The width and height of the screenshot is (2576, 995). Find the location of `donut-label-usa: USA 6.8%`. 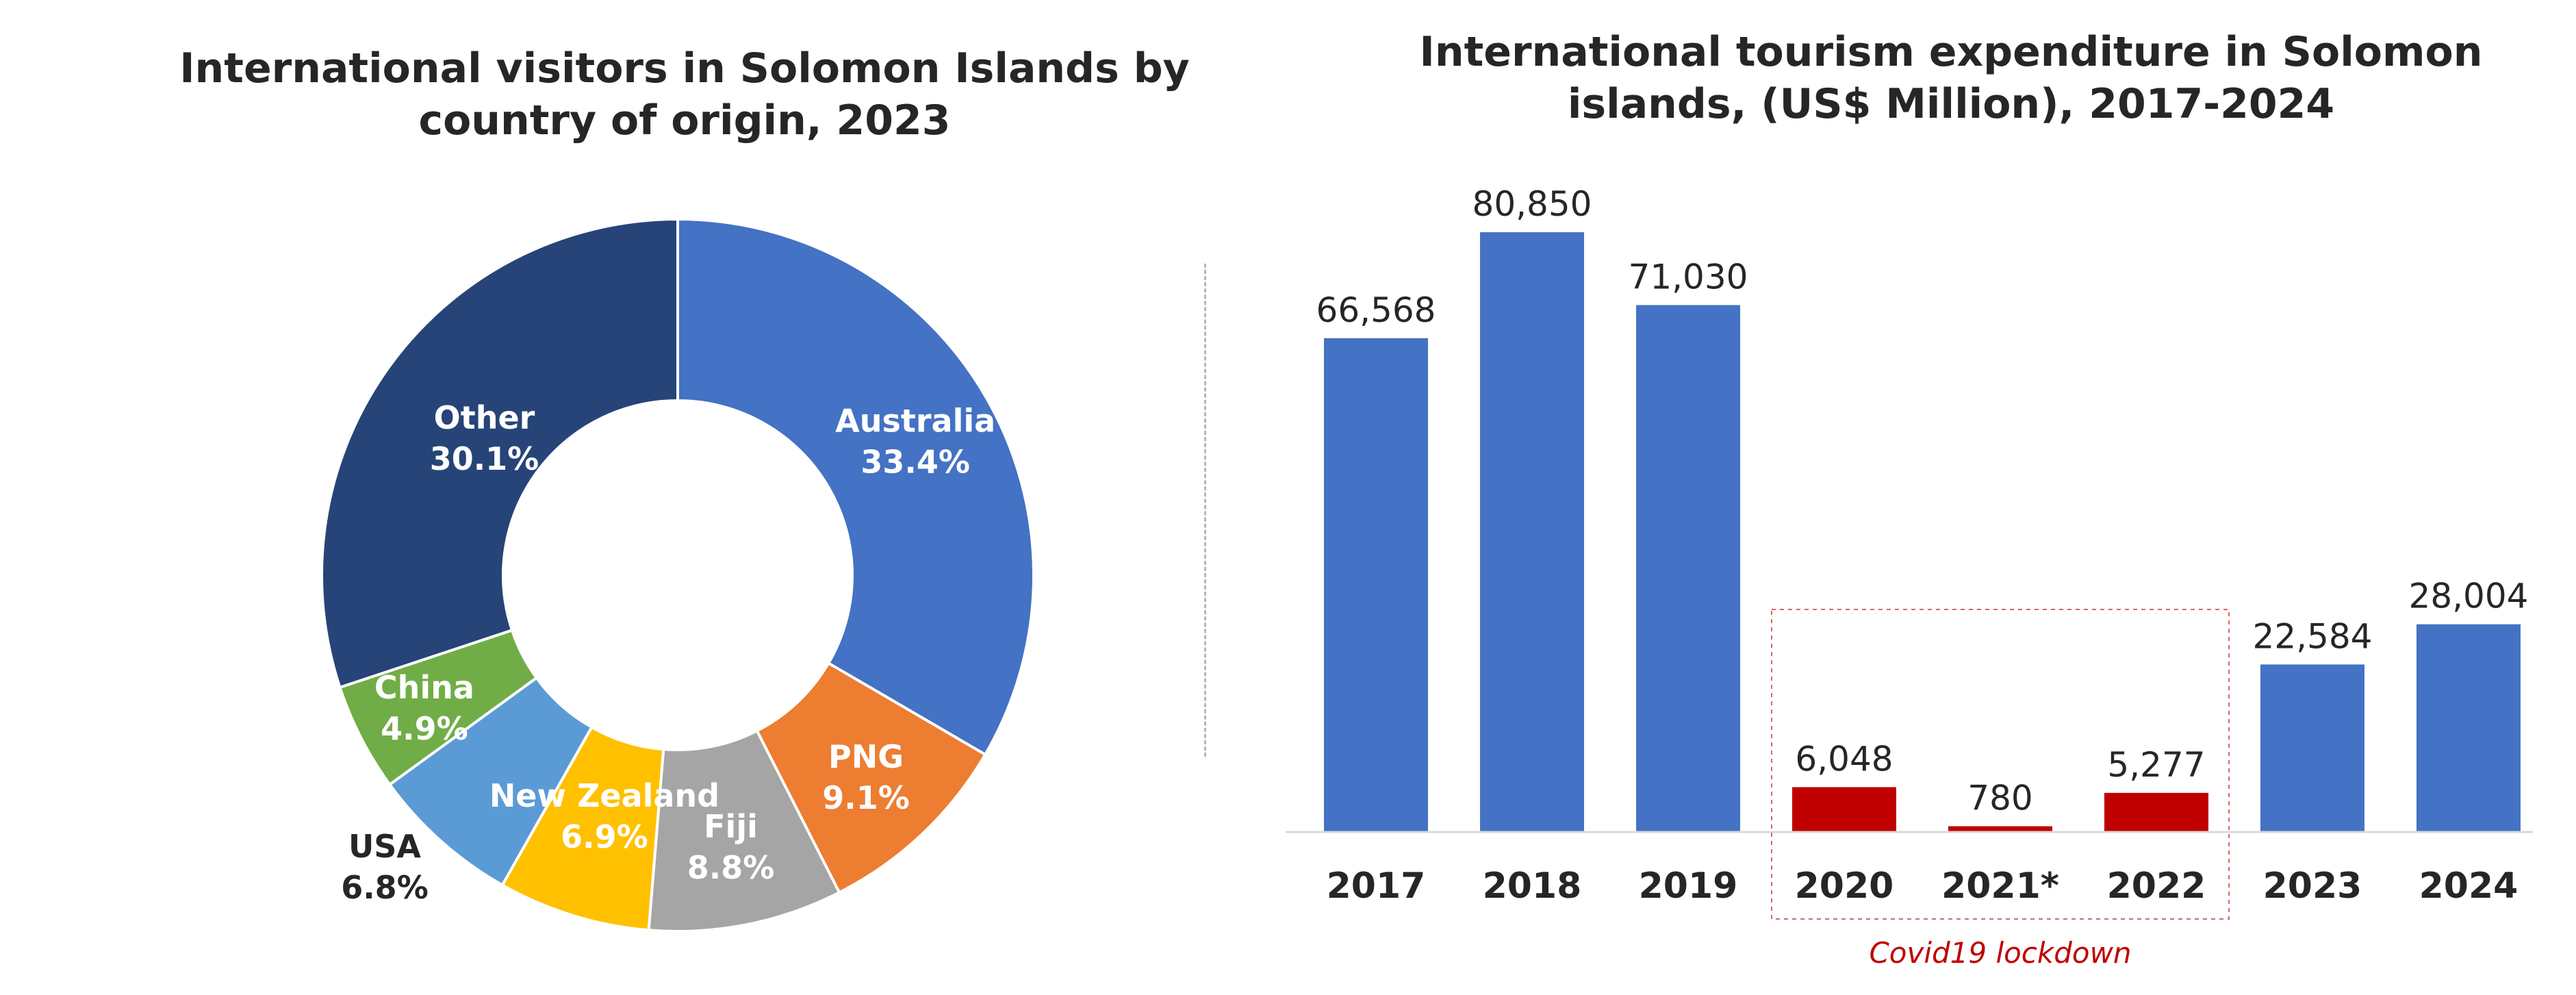

donut-label-usa: USA 6.8% is located at coordinates (385, 867).